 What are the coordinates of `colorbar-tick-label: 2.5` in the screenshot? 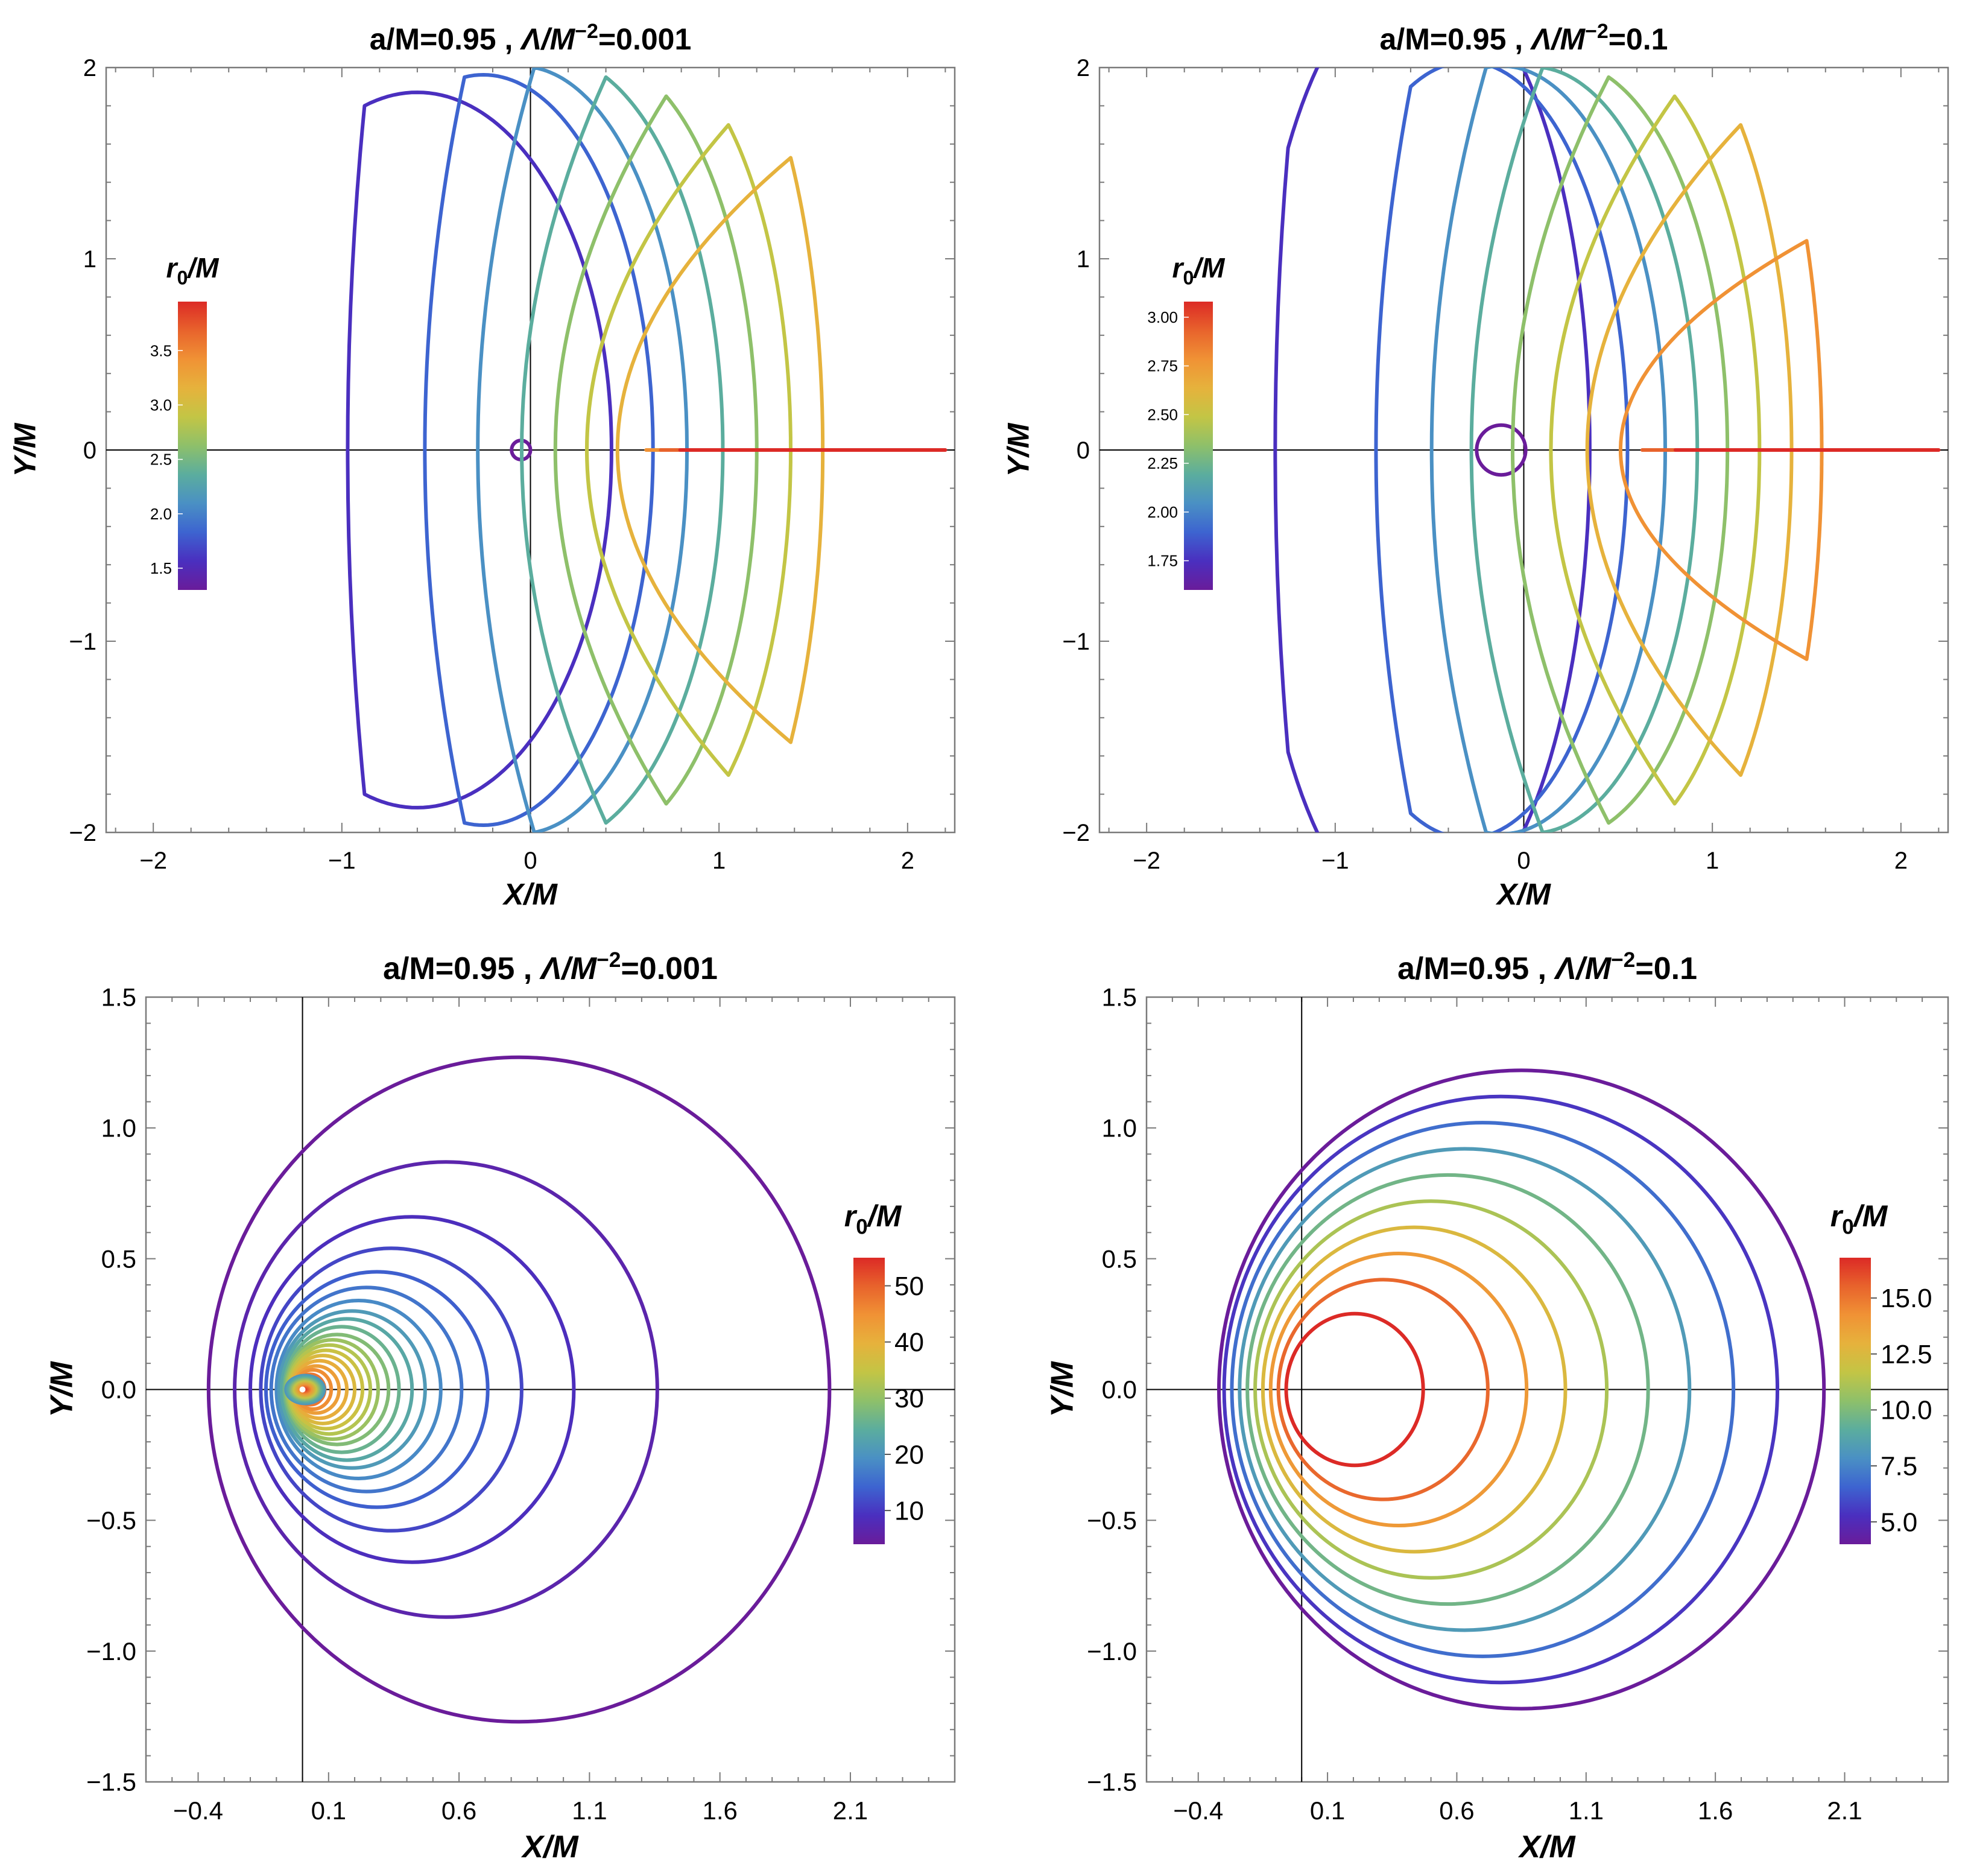 It's located at (161, 460).